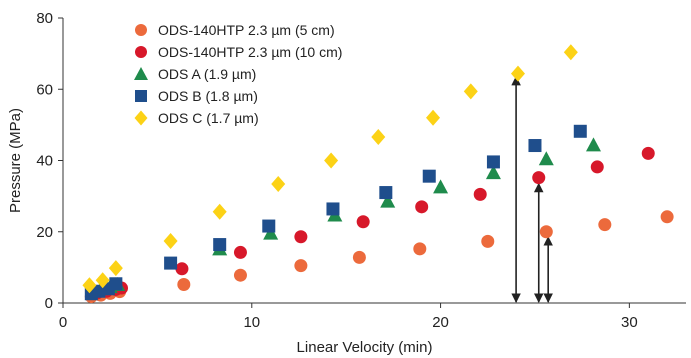 The image size is (691, 358). I want to click on annotations, so click(532, 189).